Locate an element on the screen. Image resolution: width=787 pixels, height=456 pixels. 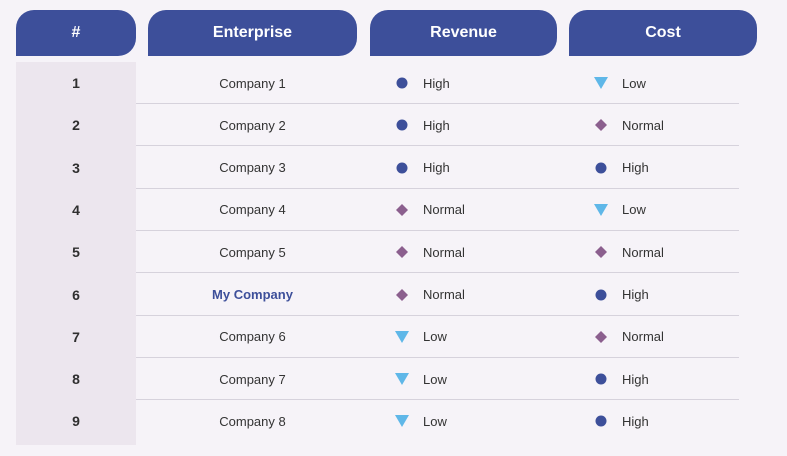
number-column-background is located at coordinates (76, 253).